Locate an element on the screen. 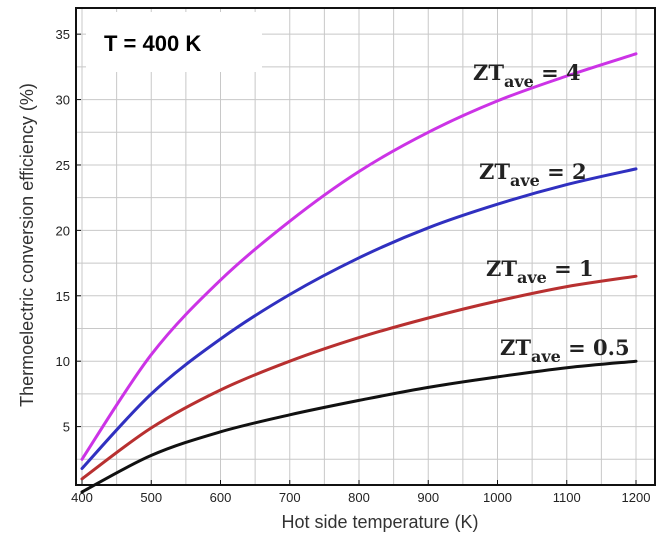 The image size is (659, 540). series-label: ZTave = 1 is located at coordinates (540, 271).